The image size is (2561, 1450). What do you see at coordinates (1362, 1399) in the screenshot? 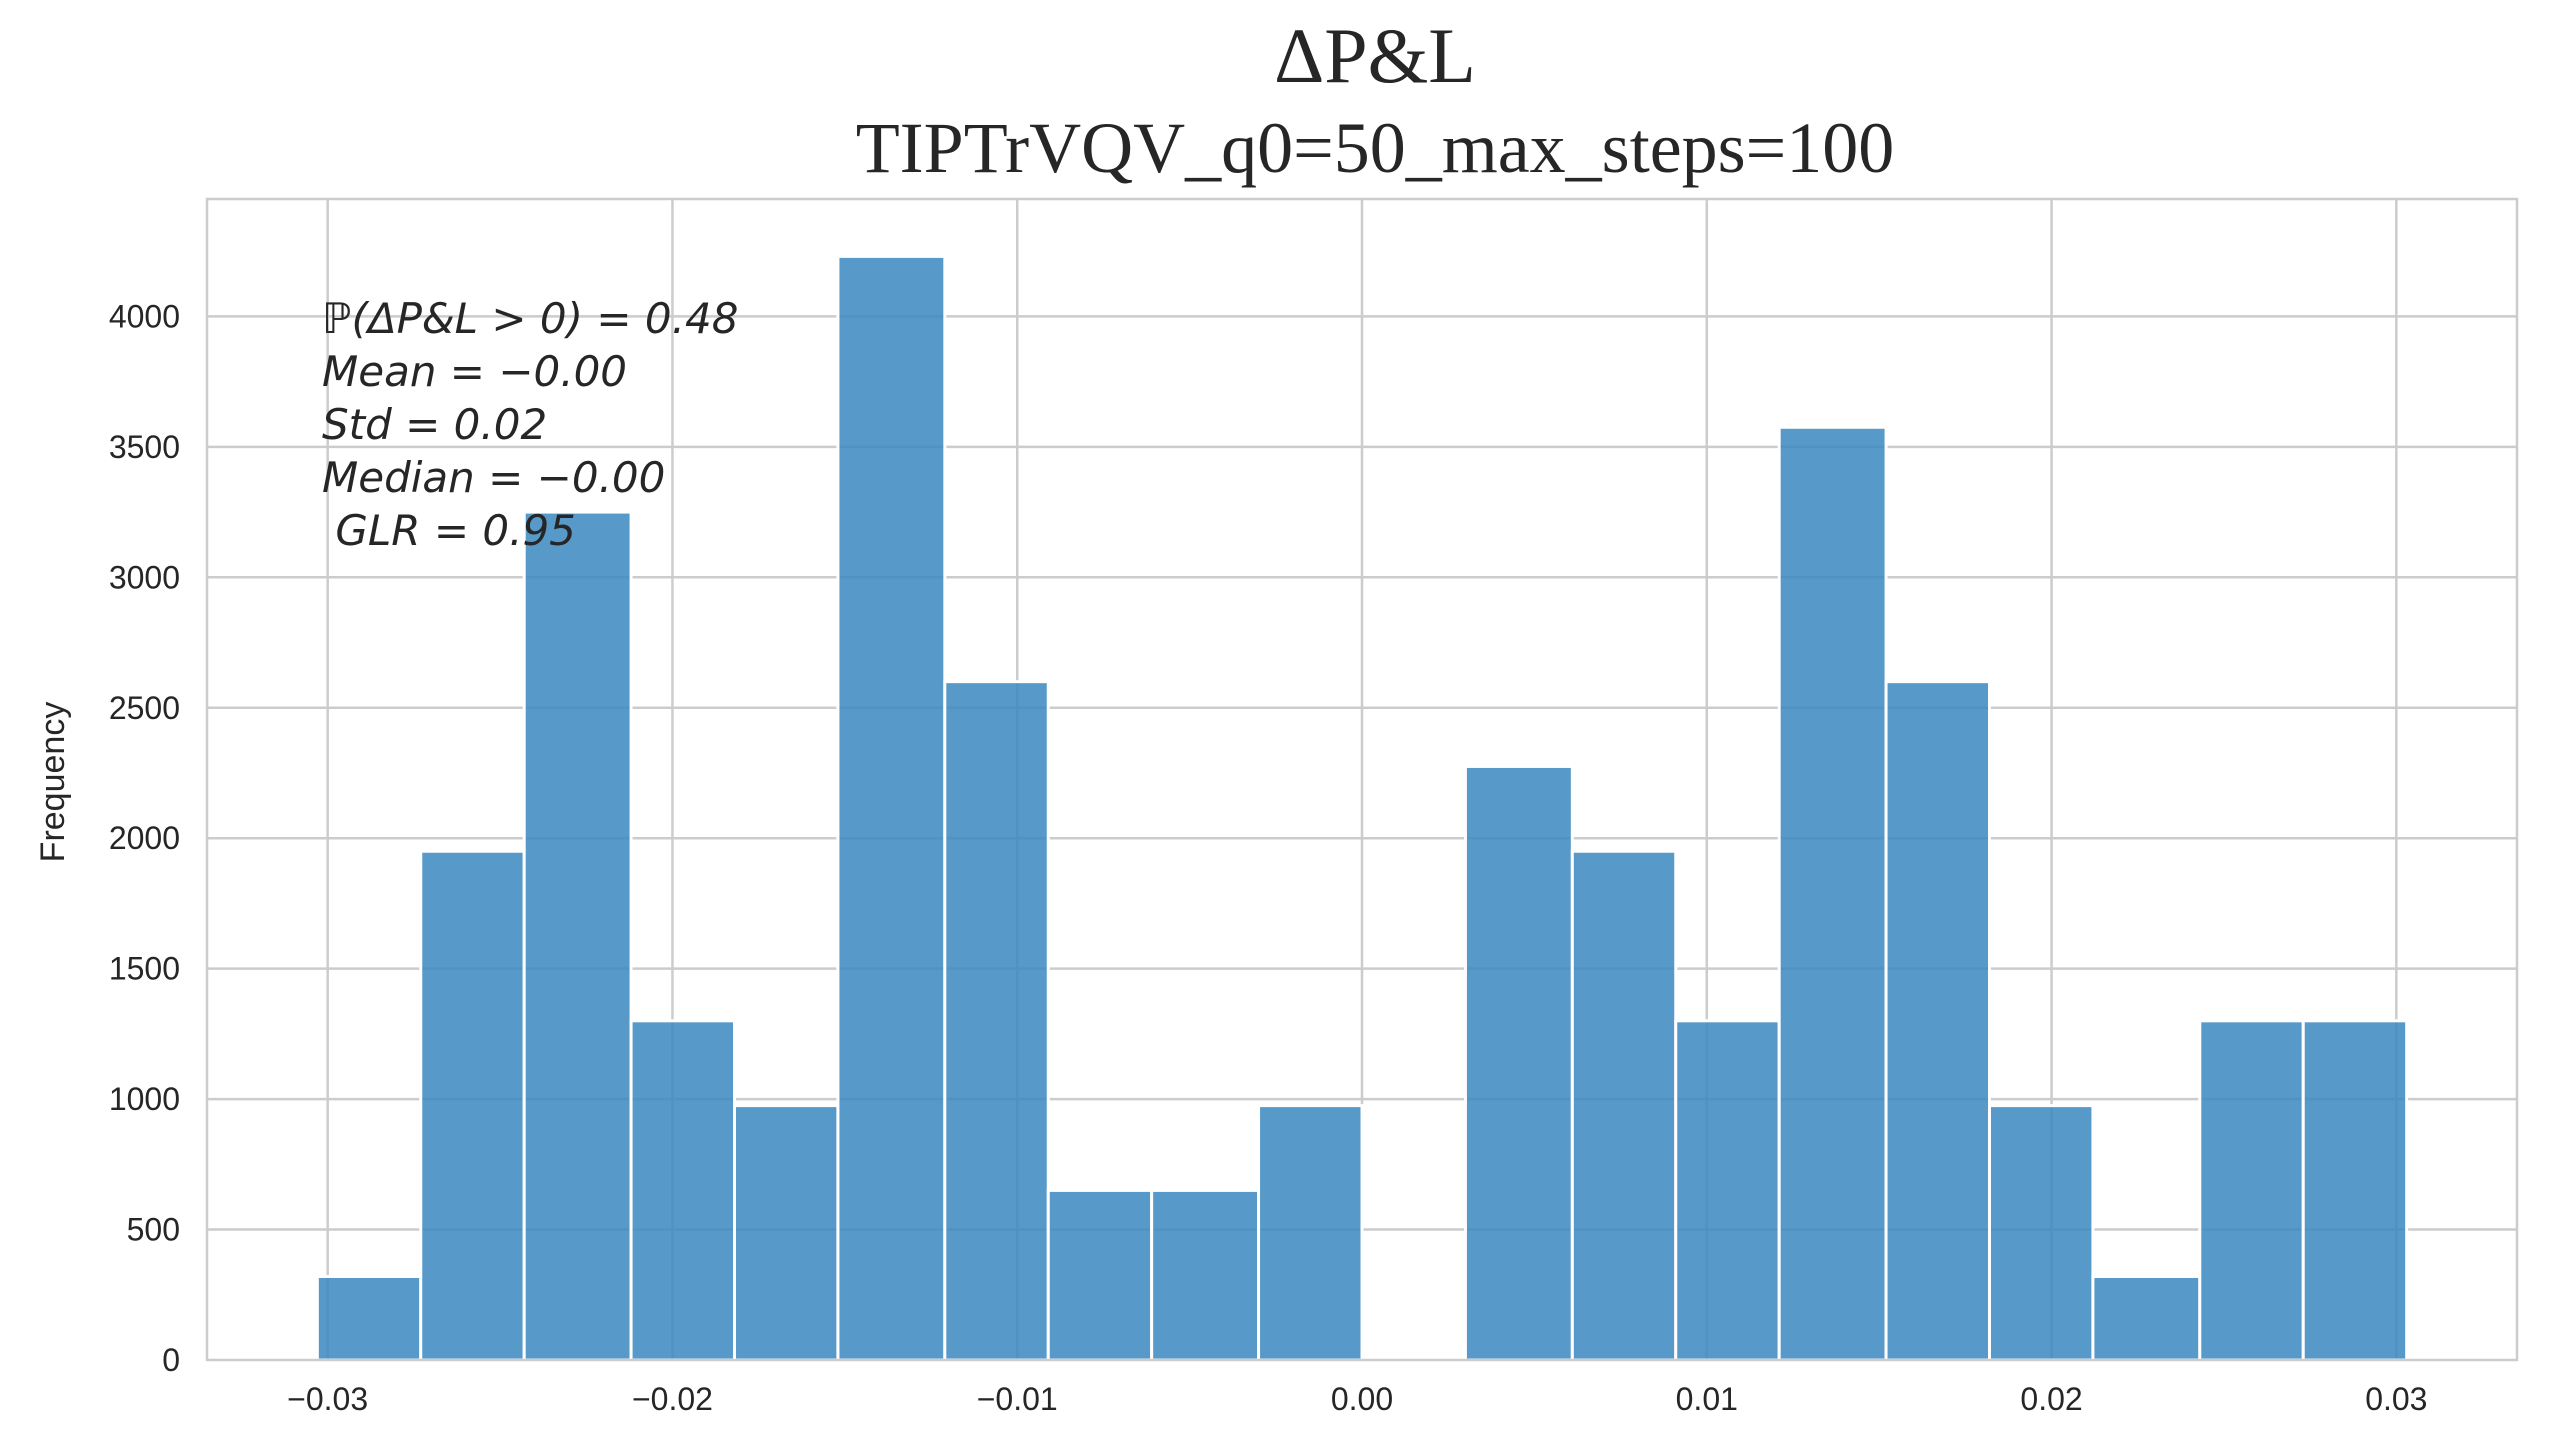
I see `x-tick-label: 0.00` at bounding box center [1362, 1399].